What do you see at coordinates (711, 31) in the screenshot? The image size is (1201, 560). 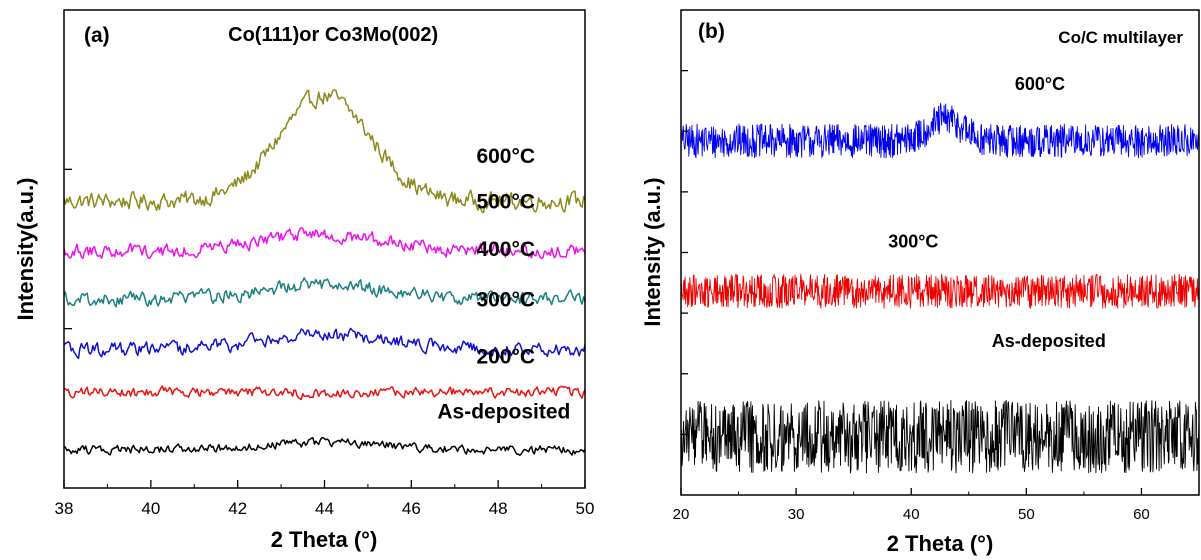 I see `panel-b-label: (b)` at bounding box center [711, 31].